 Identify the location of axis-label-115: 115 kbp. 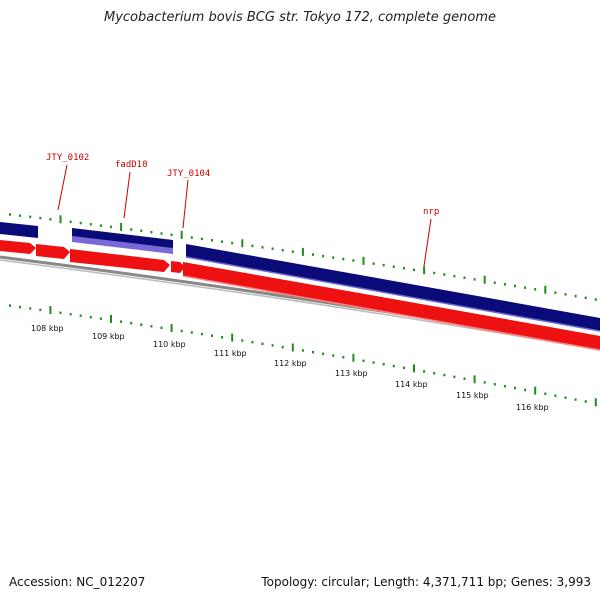
(472, 395).